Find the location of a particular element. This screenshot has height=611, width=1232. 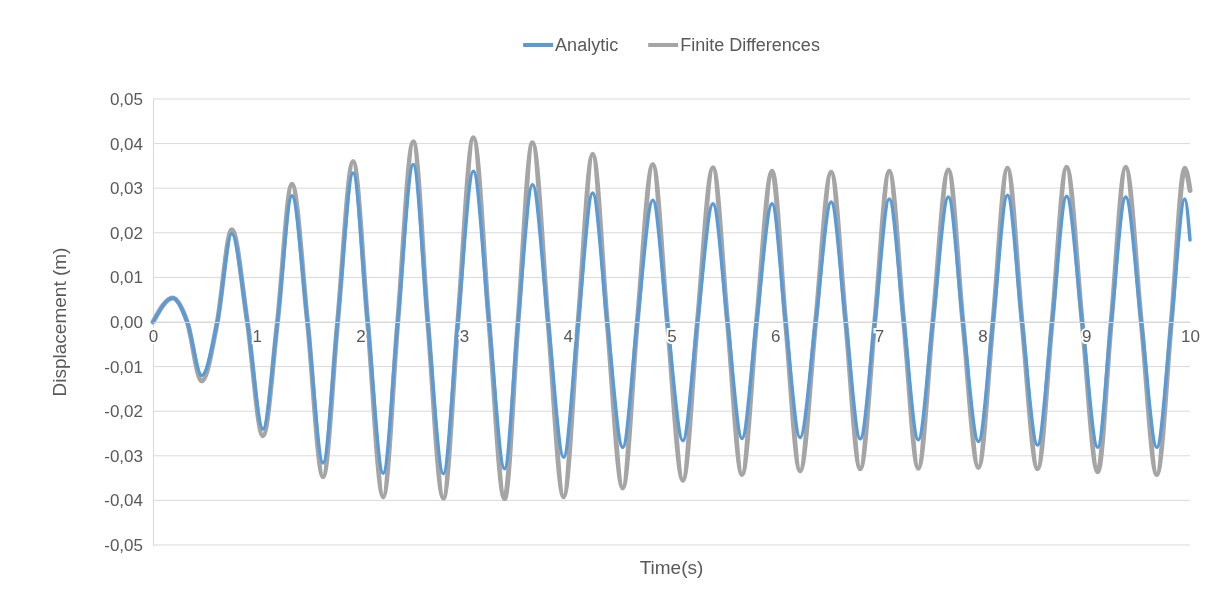

x-tick-label: 3 is located at coordinates (464, 337).